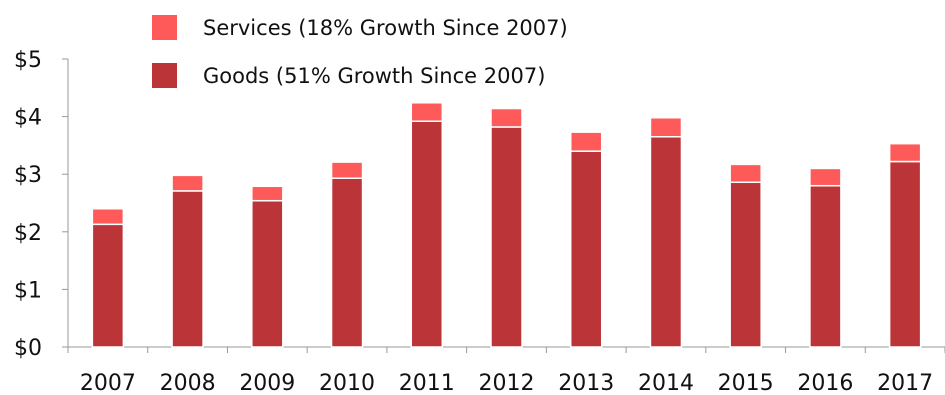 This screenshot has width=945, height=395. Describe the element at coordinates (666, 127) in the screenshot. I see `bar-services-2014` at that location.